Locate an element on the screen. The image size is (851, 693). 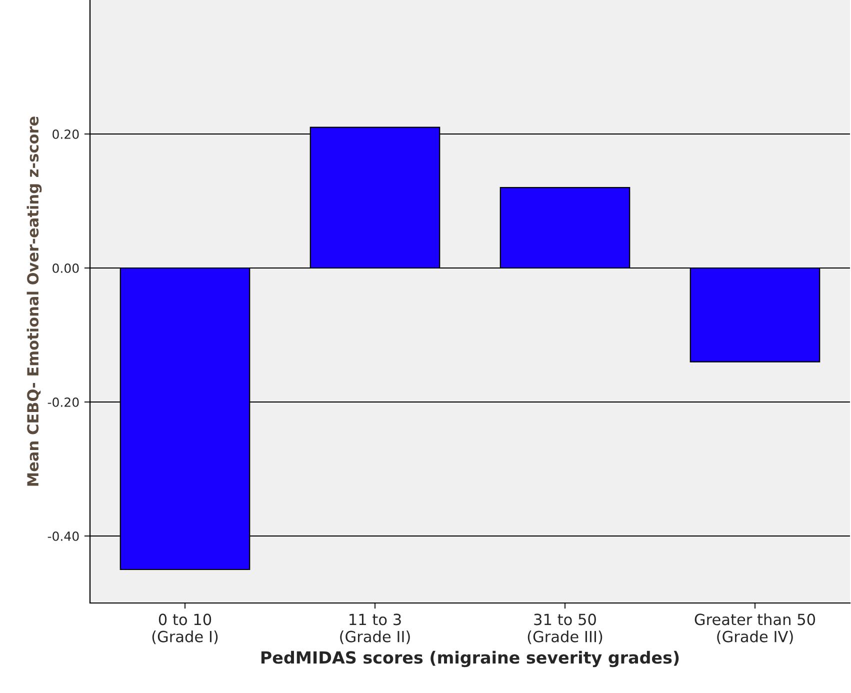
y-tick-label: -0.20 is located at coordinates (63, 402).